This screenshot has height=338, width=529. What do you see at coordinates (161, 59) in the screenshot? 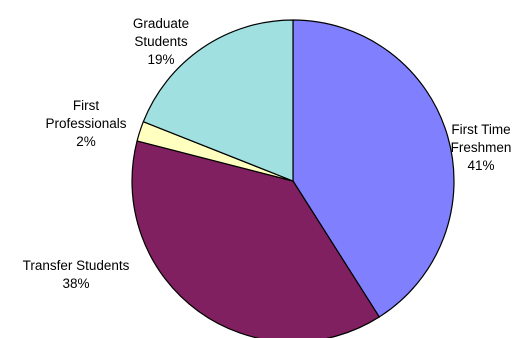
I see `slice-percent: 19%` at bounding box center [161, 59].